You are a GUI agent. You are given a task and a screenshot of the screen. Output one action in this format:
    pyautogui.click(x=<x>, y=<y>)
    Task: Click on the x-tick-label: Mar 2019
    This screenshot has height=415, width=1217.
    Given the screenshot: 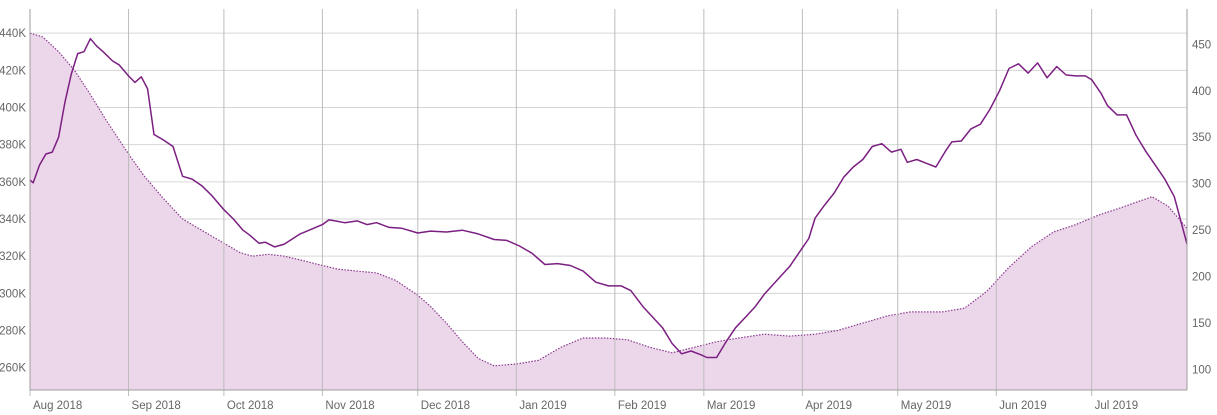 What is the action you would take?
    pyautogui.click(x=731, y=406)
    